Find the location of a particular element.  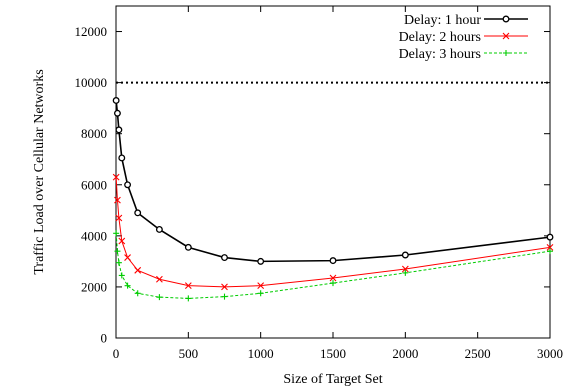

y-tick-label-0: 0 is located at coordinates (104, 338).